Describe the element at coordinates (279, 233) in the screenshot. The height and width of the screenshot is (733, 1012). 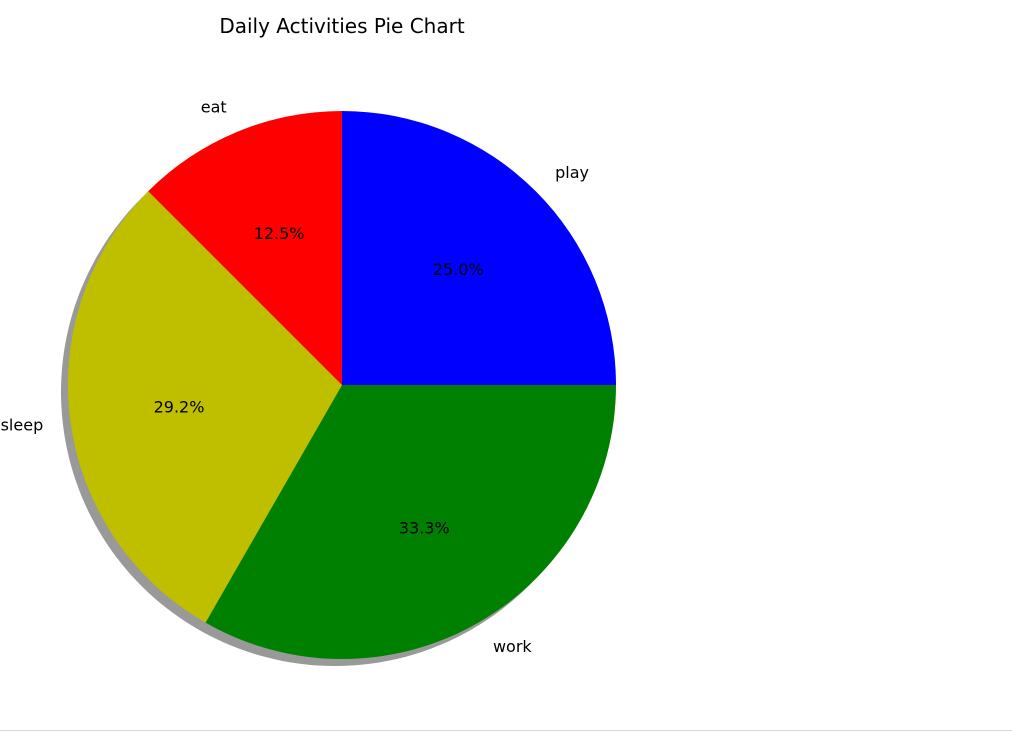
I see `slice-percent-eat: 12.5%` at that location.